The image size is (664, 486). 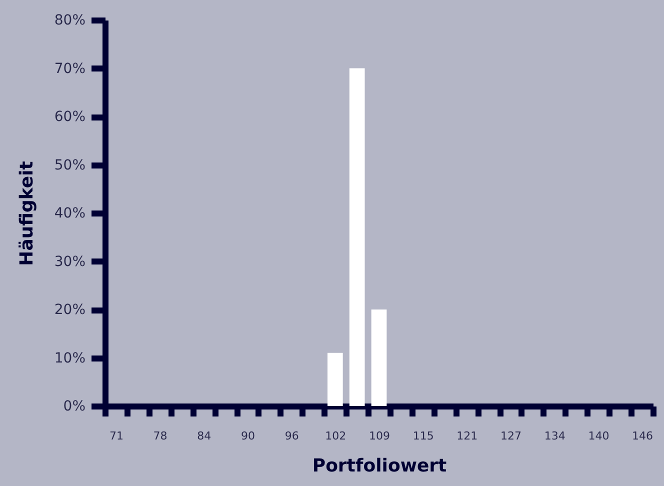 What do you see at coordinates (70, 262) in the screenshot?
I see `y-tick-label: 30%` at bounding box center [70, 262].